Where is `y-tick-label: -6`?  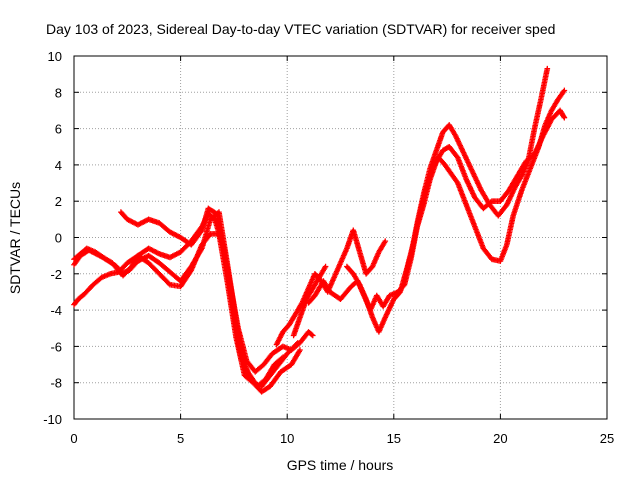
y-tick-label: -6 is located at coordinates (56, 346).